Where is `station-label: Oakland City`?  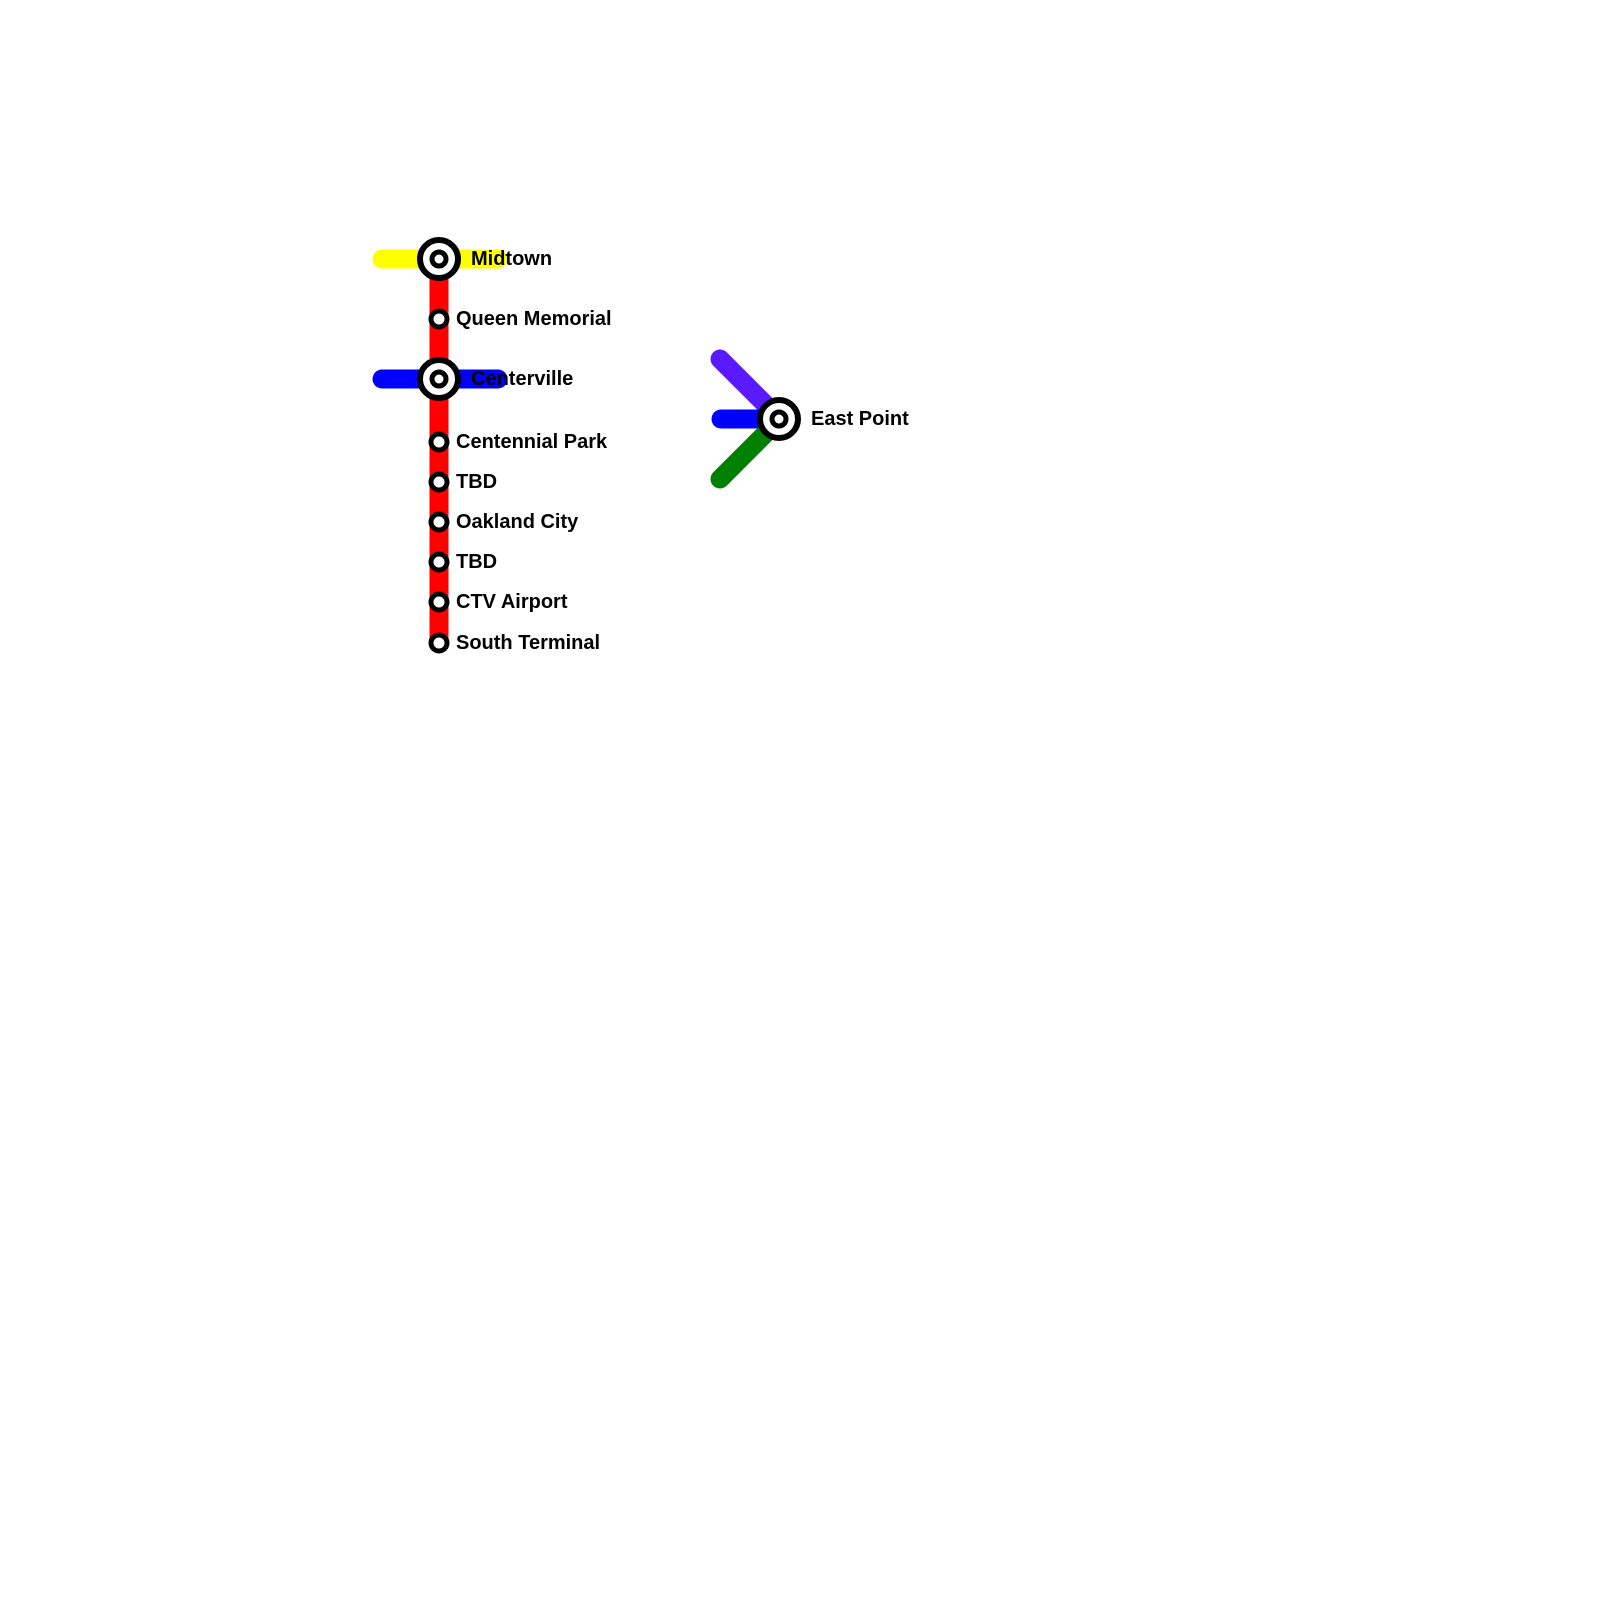 station-label: Oakland City is located at coordinates (517, 522).